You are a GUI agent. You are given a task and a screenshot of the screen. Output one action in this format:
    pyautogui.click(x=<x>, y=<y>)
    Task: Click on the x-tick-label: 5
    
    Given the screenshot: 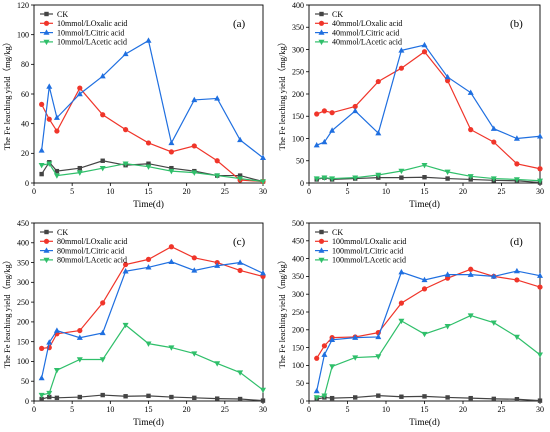 What is the action you would take?
    pyautogui.click(x=72, y=191)
    